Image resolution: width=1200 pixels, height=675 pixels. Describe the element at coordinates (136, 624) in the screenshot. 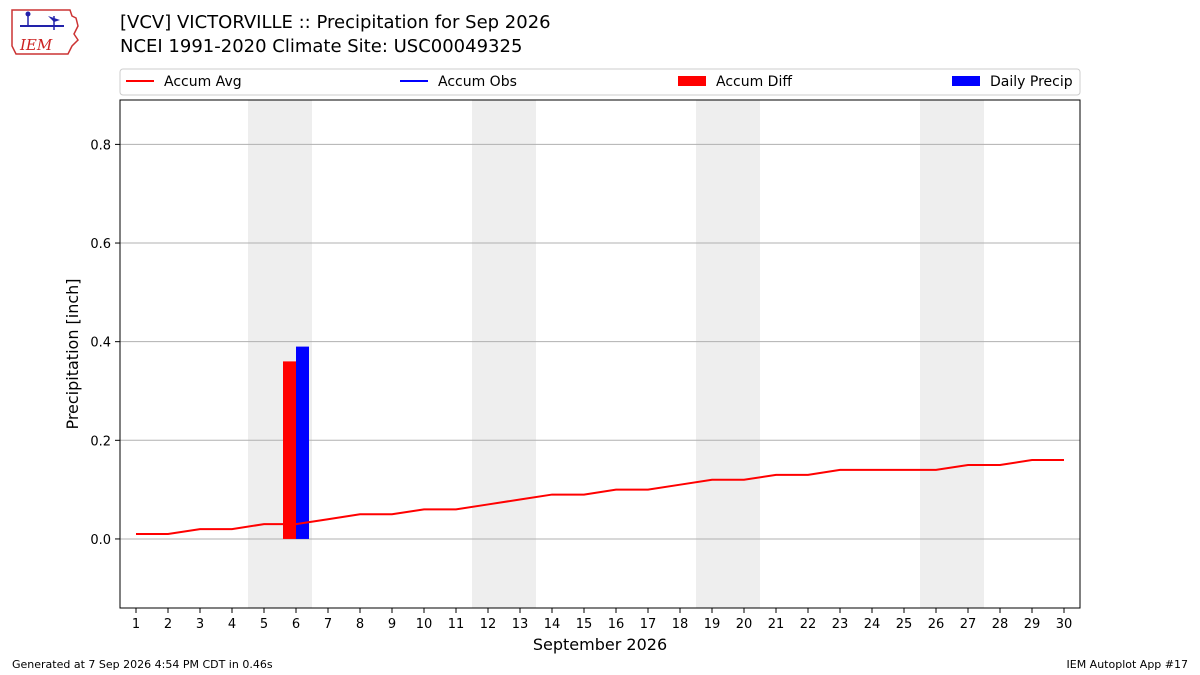

I see `x-tick-label: 1` at that location.